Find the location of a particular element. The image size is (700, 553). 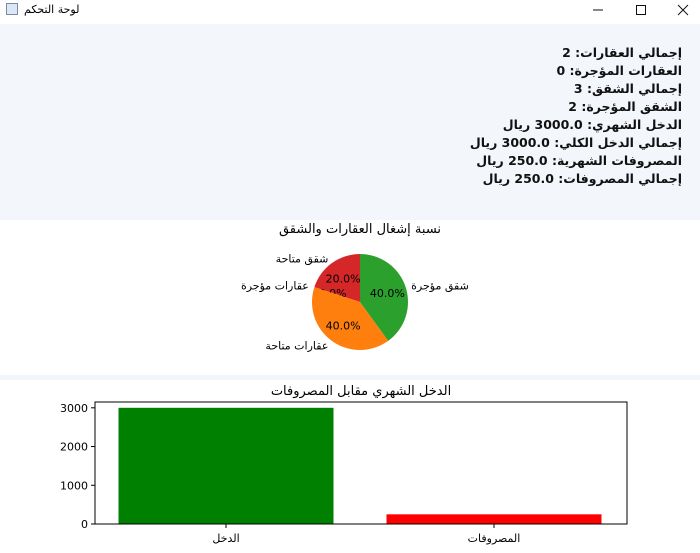

pie-label: شقق مؤجرة is located at coordinates (440, 286).